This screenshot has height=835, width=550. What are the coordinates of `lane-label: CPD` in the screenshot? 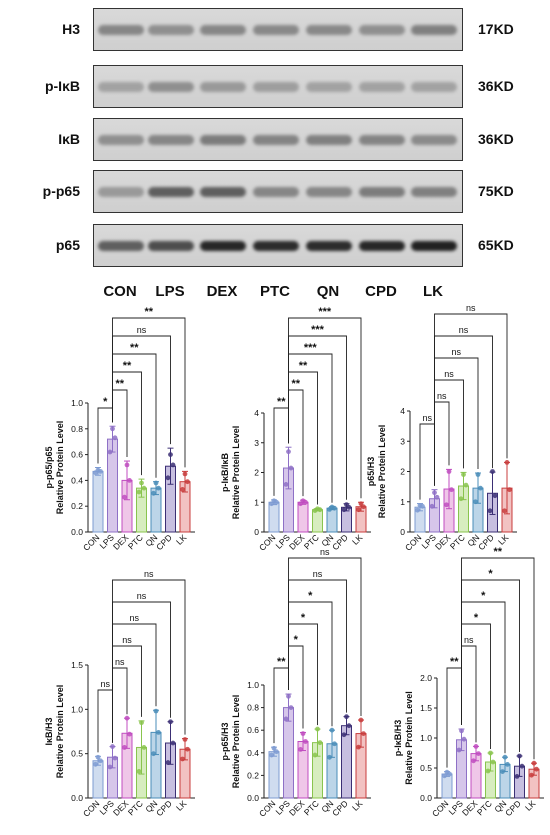 It's located at (381, 291).